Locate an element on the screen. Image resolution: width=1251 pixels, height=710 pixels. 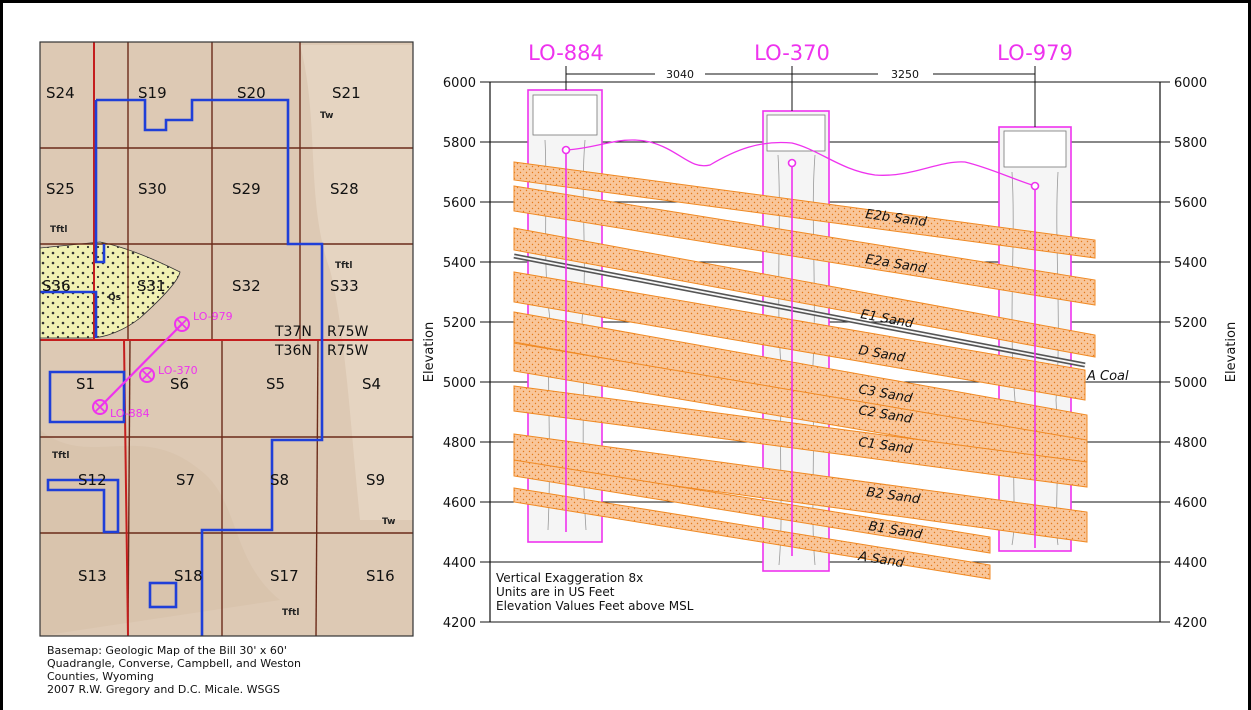
well-header: 3040 3250 LO-884 LO-370 LO-979 is located at coordinates (800, 84).